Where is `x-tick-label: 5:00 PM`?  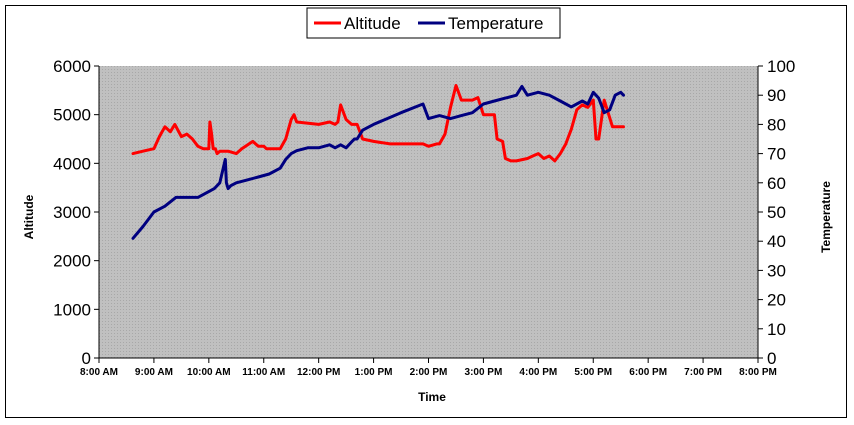
x-tick-label: 5:00 PM is located at coordinates (593, 372).